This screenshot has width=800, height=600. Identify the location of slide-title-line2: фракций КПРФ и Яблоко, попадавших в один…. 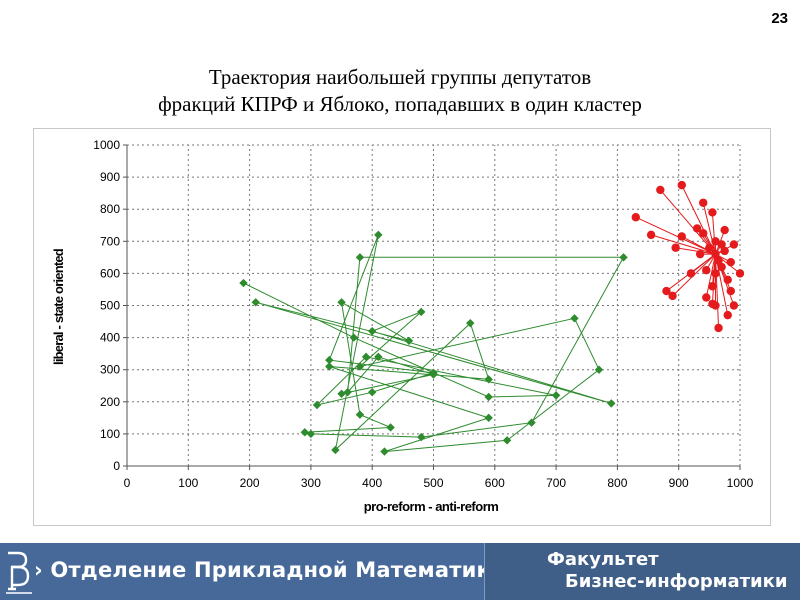
(400, 104).